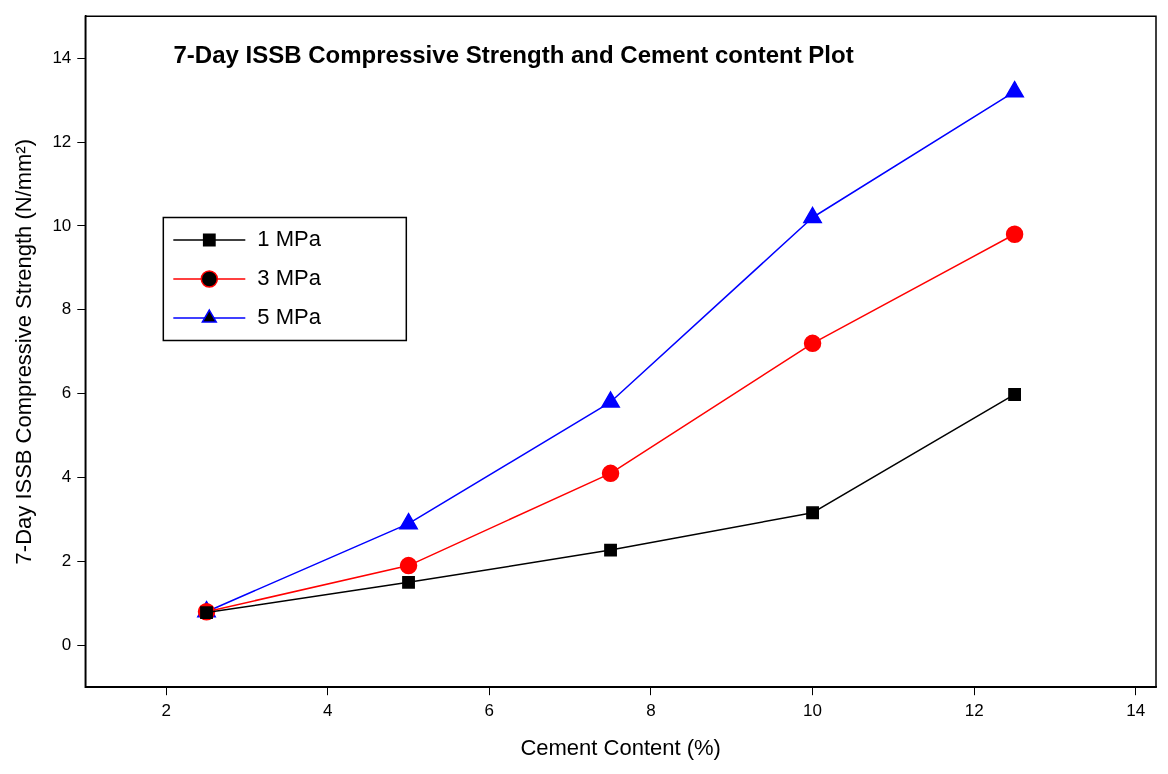 The width and height of the screenshot is (1168, 774). Describe the element at coordinates (66, 393) in the screenshot. I see `y-tick-label: 6` at that location.